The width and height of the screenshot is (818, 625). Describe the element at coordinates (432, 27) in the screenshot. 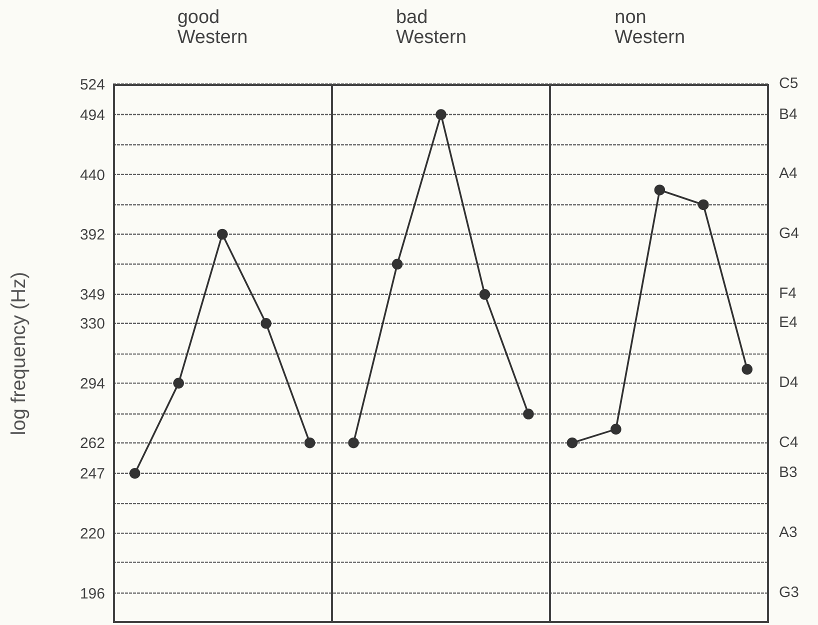

I see `text: bad Western` at that location.